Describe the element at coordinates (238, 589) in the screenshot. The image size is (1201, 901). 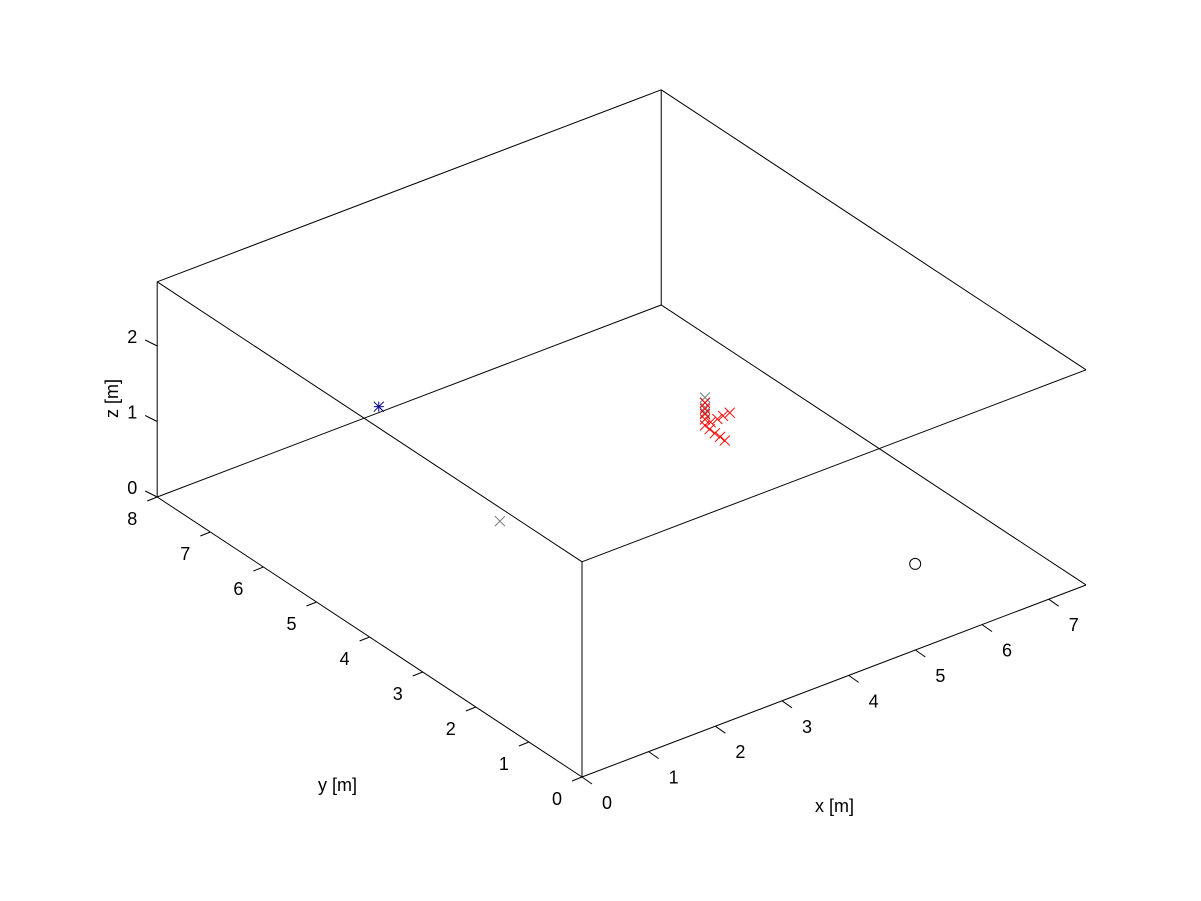
I see `y-tick-label: 6` at that location.